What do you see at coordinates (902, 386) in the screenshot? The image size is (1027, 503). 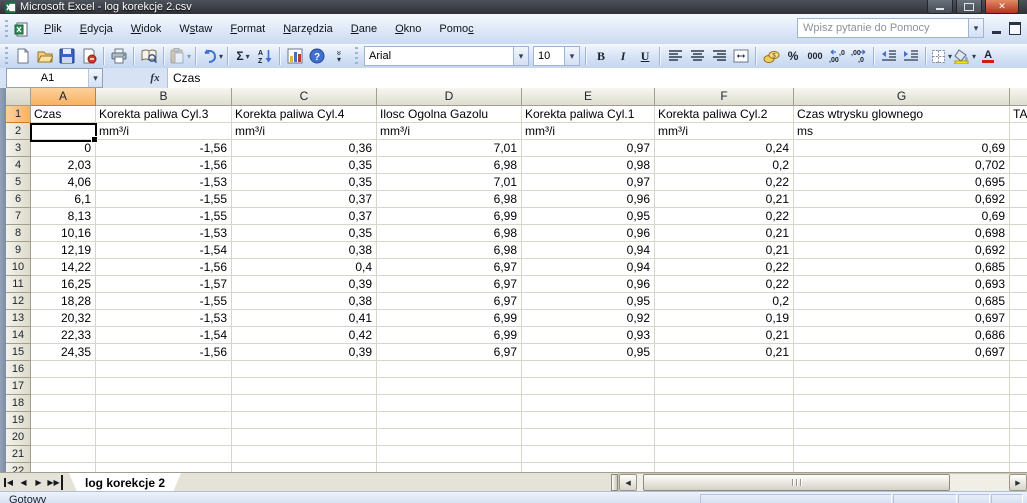 I see `cell-G17` at bounding box center [902, 386].